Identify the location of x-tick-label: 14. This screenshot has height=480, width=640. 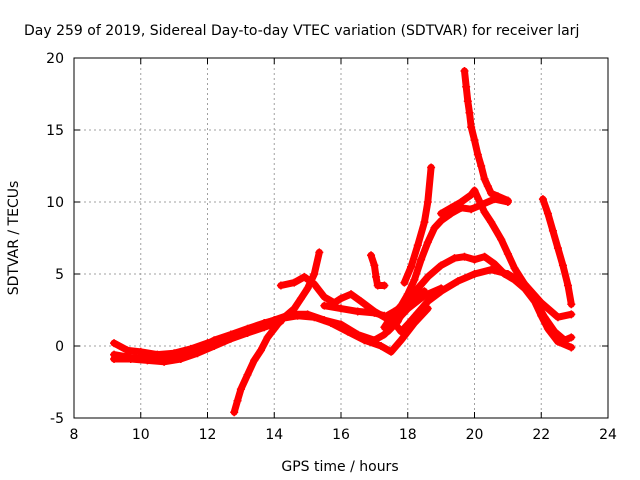
(274, 435).